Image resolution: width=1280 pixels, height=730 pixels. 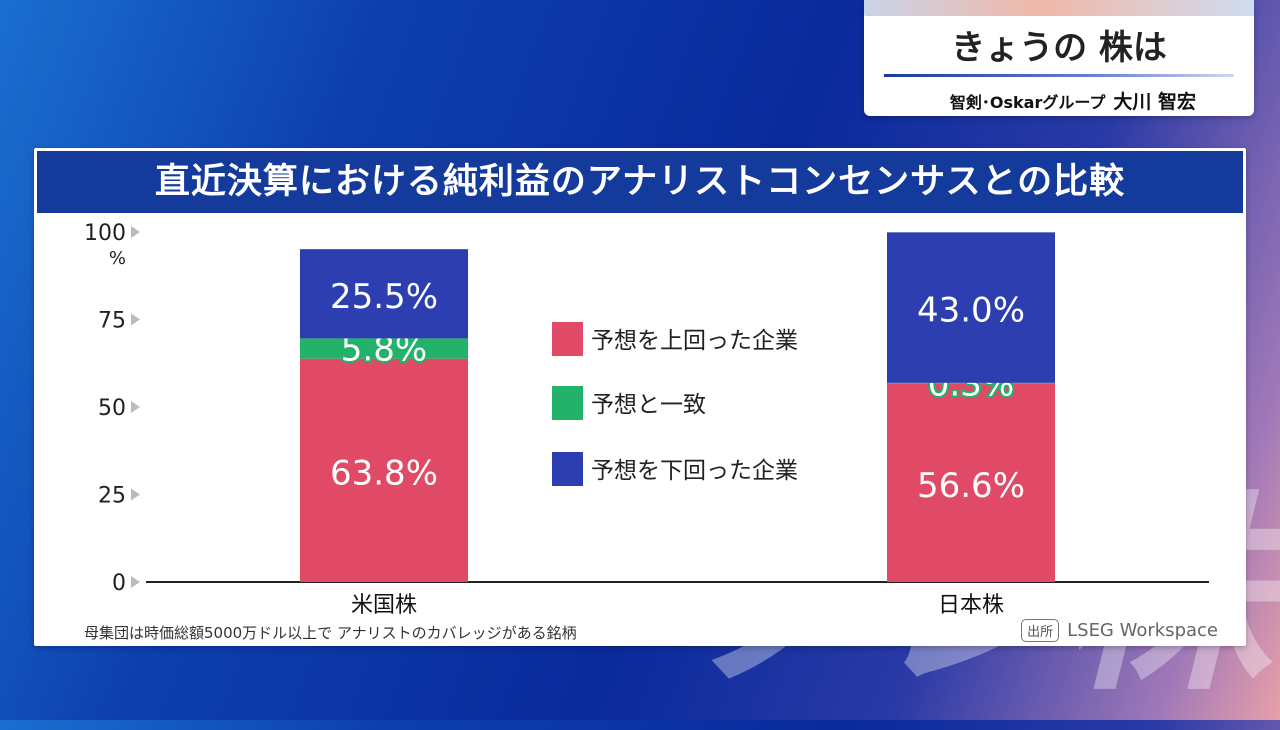 What do you see at coordinates (971, 605) in the screenshot?
I see `x-category-label-1: 日本株` at bounding box center [971, 605].